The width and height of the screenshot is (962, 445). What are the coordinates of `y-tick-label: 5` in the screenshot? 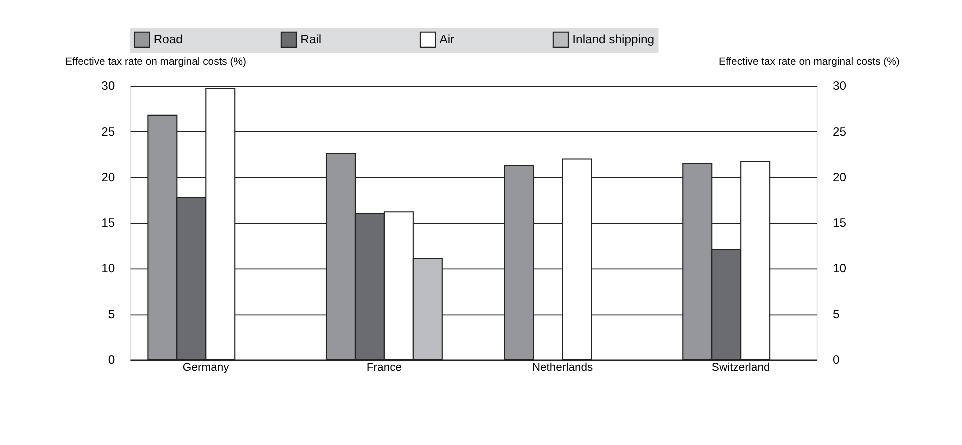 It's located at (112, 314).